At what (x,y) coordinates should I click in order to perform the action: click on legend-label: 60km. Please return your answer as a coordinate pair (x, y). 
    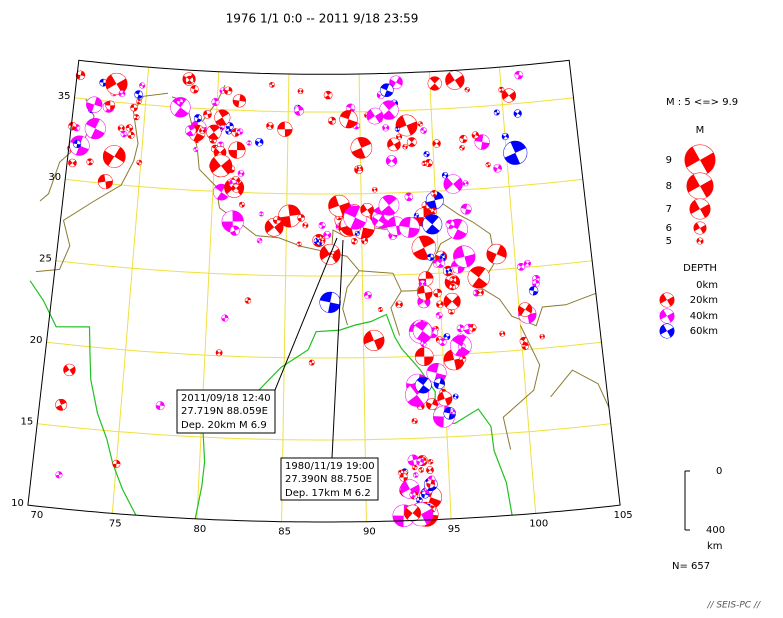
    Looking at the image, I should click on (704, 331).